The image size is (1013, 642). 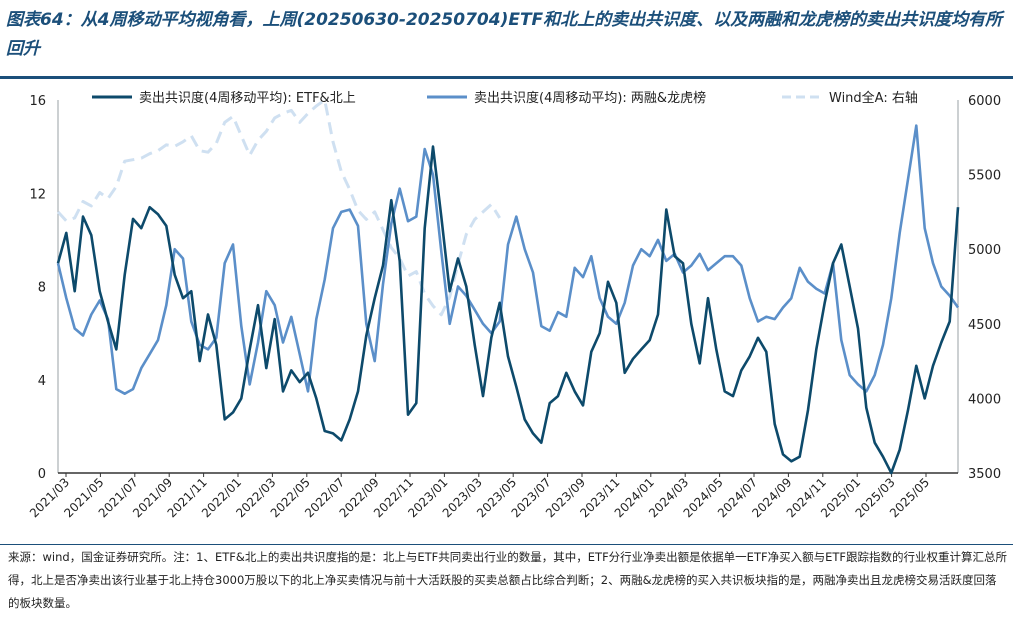 I want to click on left-axis-tick-label: 8, so click(x=42, y=288).